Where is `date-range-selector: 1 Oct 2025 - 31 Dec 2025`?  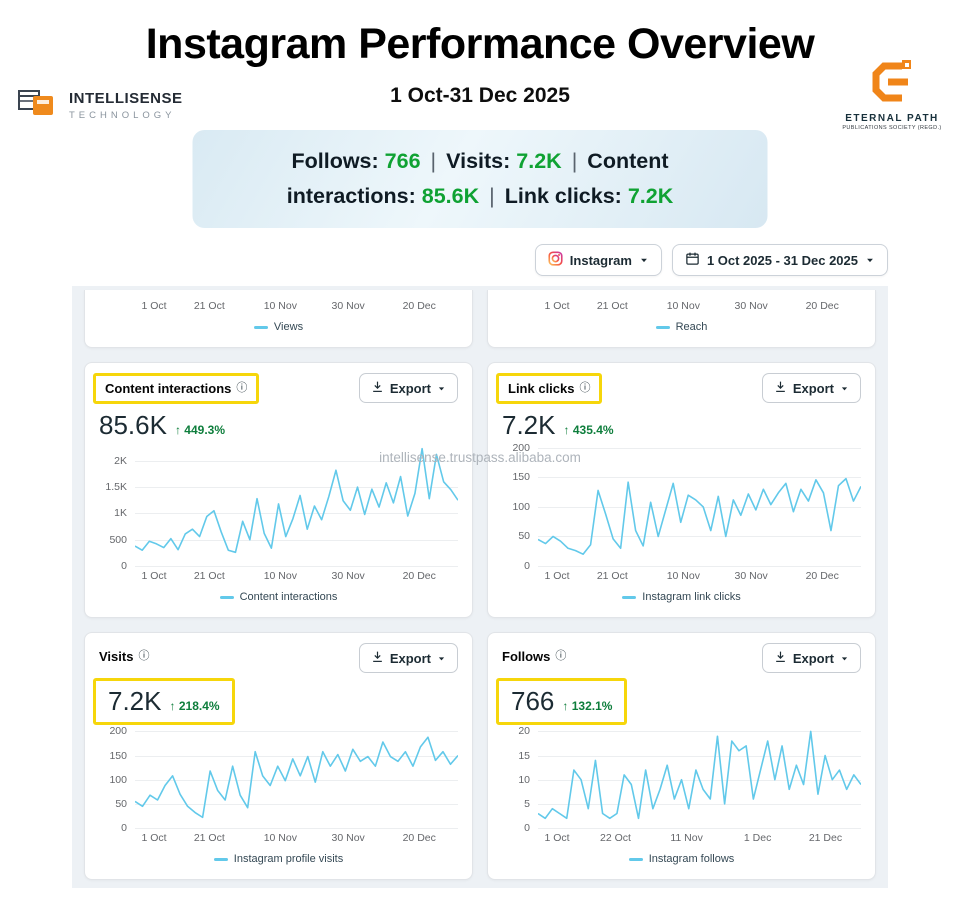
date-range-selector: 1 Oct 2025 - 31 Dec 2025 is located at coordinates (779, 260).